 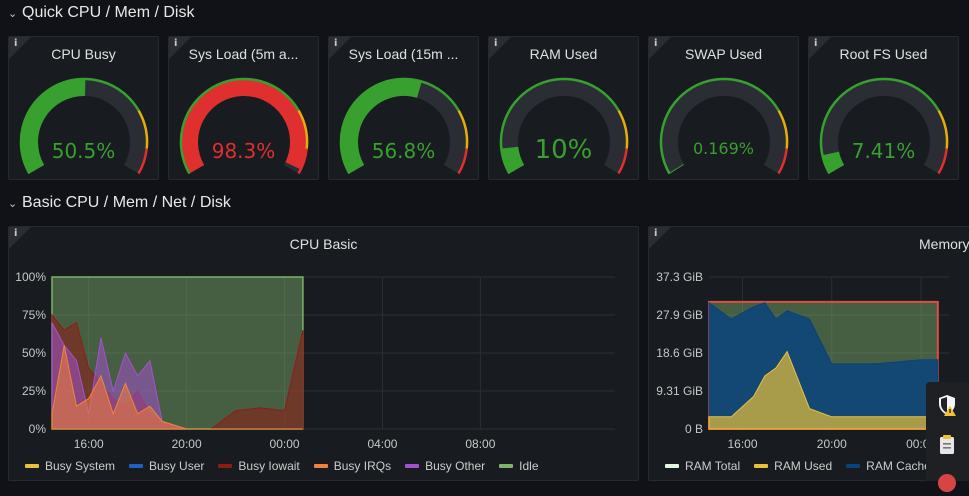 I want to click on legend-label: Busy Other, so click(x=455, y=466).